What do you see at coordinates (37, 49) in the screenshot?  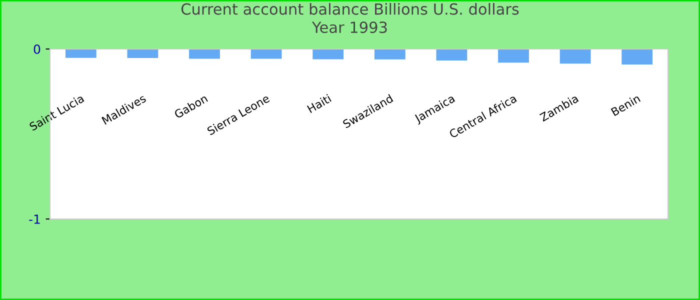 I see `y-tick-label: 0` at bounding box center [37, 49].